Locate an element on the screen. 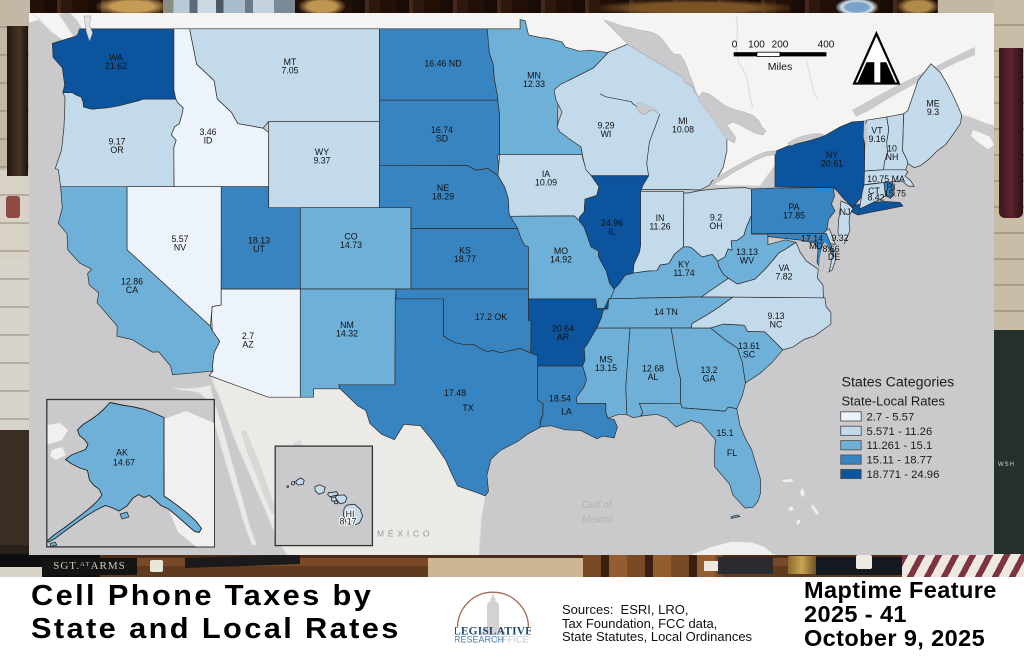 The height and width of the screenshot is (663, 1024). svg-text: 11.26 is located at coordinates (659, 227).